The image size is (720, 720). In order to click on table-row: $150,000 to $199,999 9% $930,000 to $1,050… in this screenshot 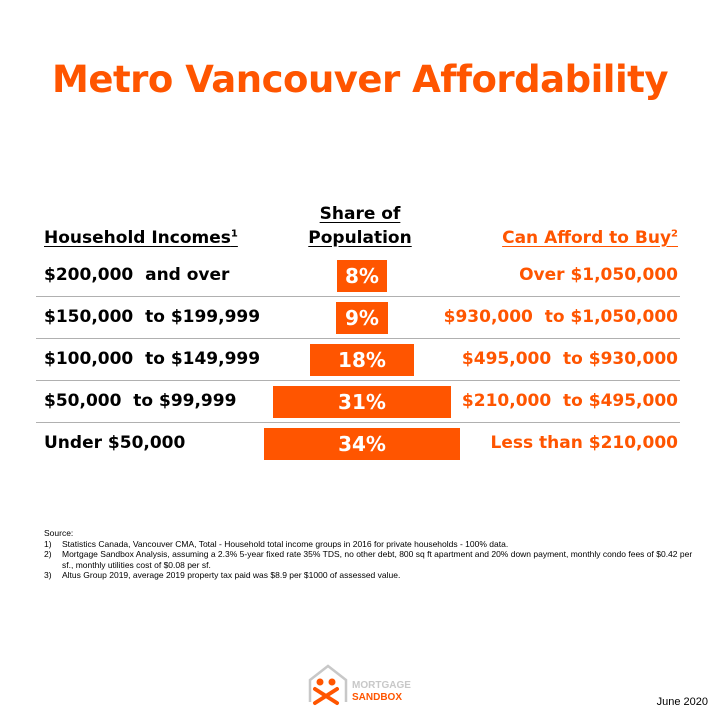, I will do `click(358, 318)`.